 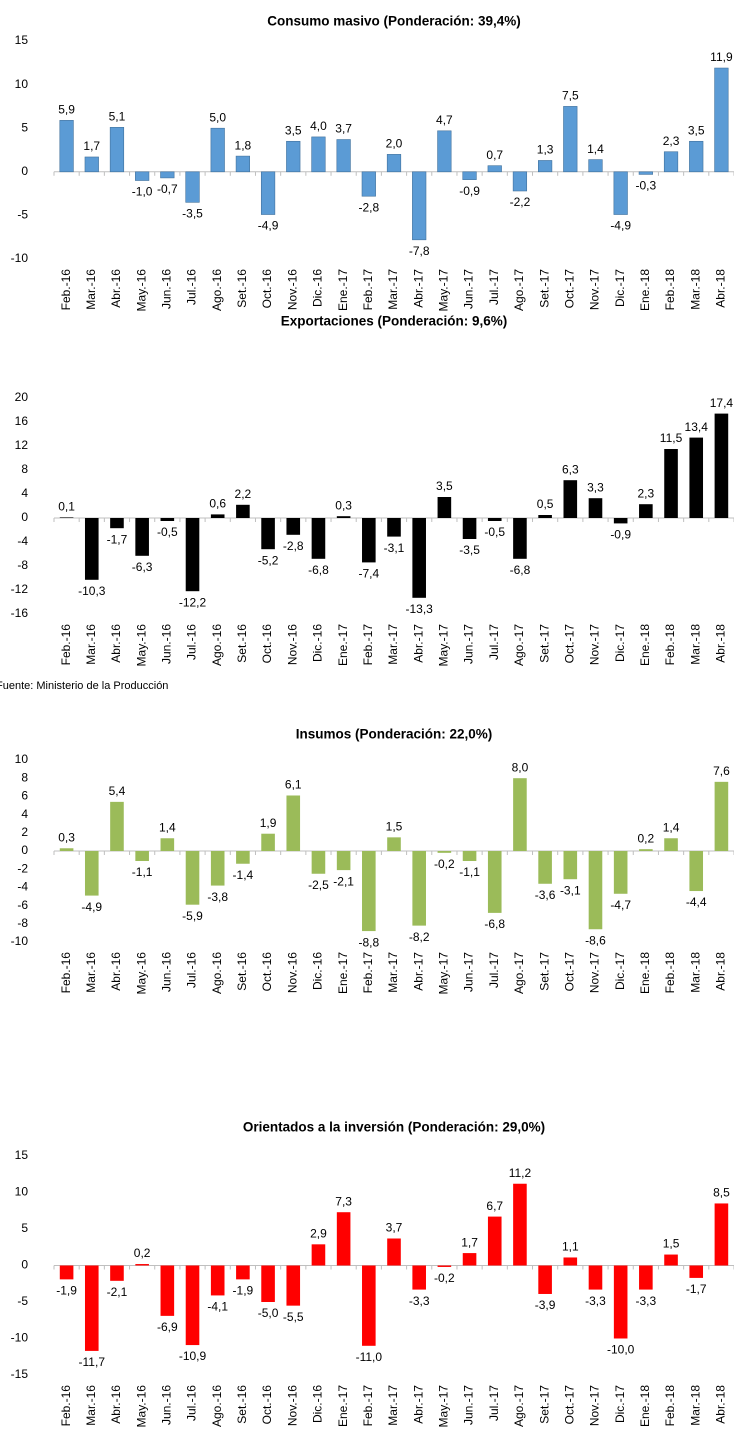 I want to click on data-label: -7,4, so click(x=368, y=574).